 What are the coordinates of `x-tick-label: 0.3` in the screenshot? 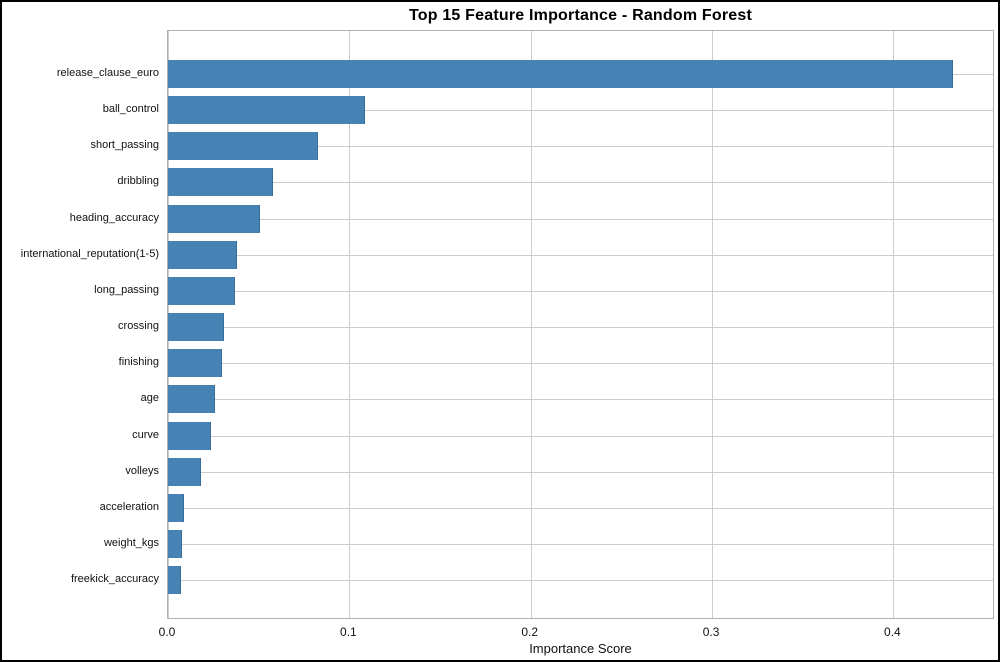 It's located at (711, 632).